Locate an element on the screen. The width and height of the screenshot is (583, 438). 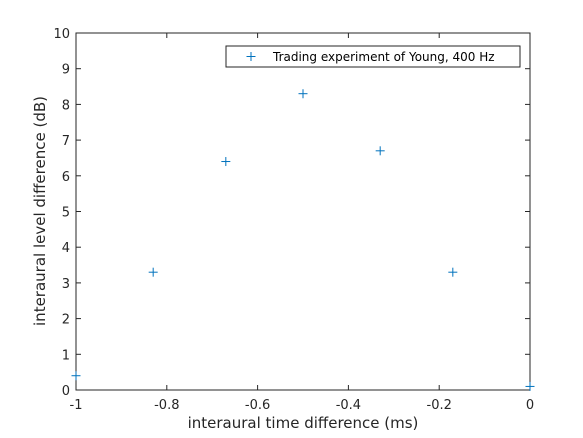
x-tick-label: -0.2 is located at coordinates (439, 405).